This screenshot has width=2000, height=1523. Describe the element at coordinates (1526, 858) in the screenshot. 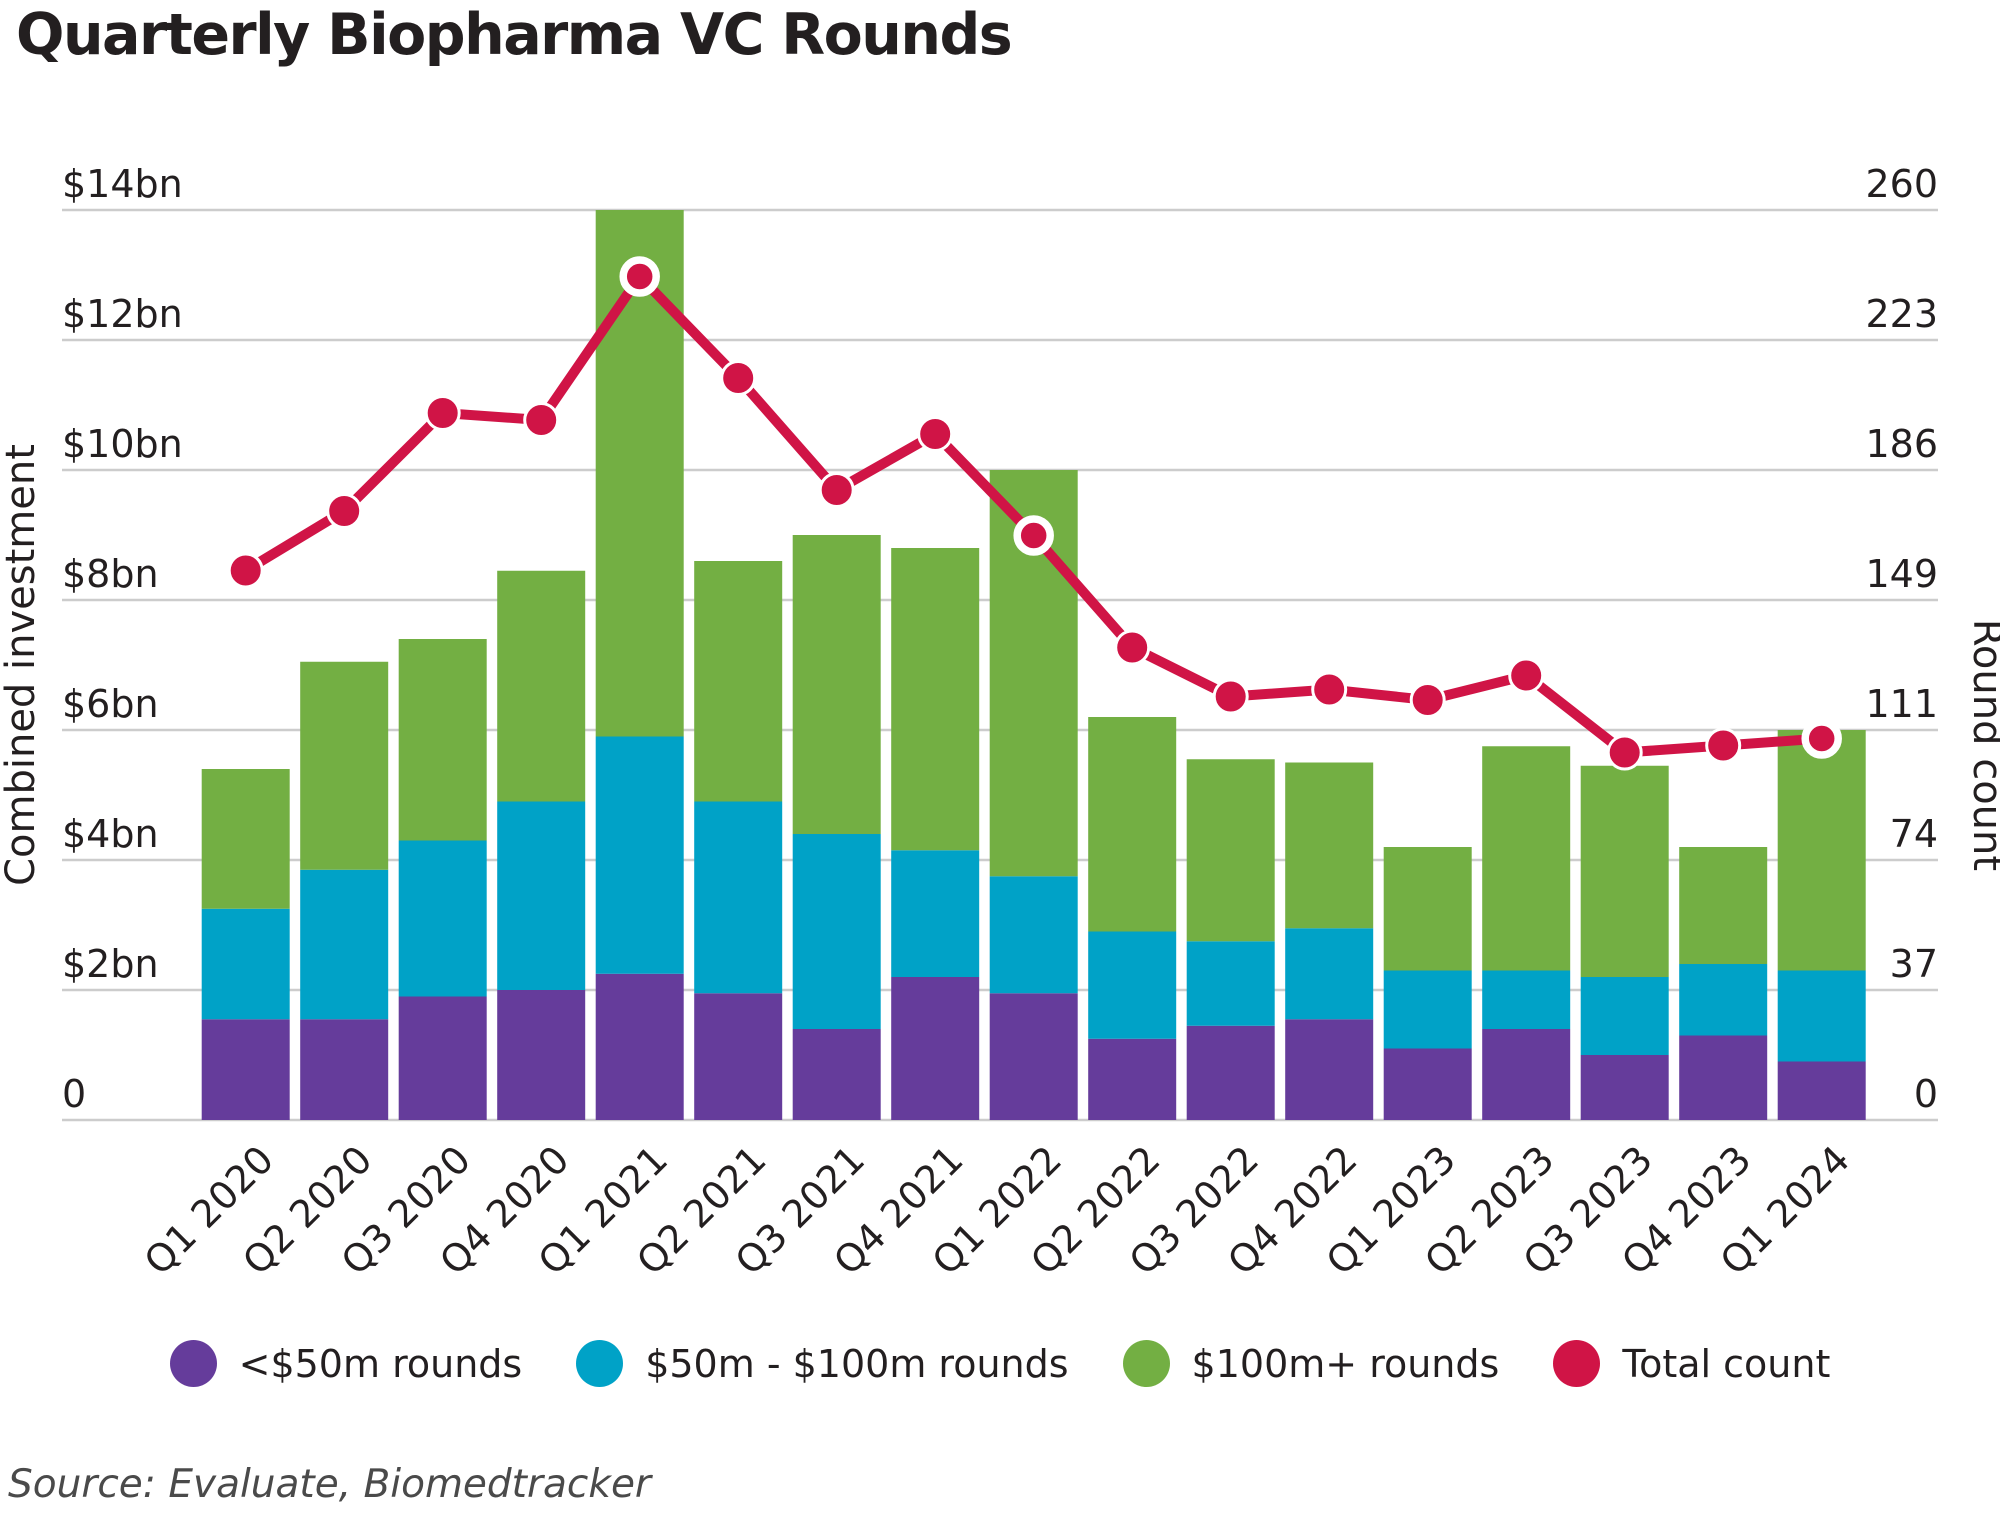

I see `bar-segment-q2-2023-s2` at that location.